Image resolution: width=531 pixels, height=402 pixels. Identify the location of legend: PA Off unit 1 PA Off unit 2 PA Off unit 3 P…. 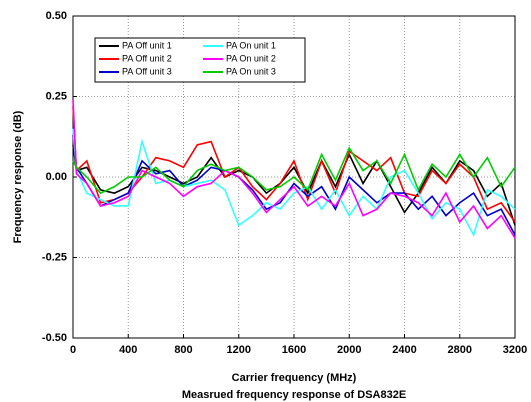
(200, 60).